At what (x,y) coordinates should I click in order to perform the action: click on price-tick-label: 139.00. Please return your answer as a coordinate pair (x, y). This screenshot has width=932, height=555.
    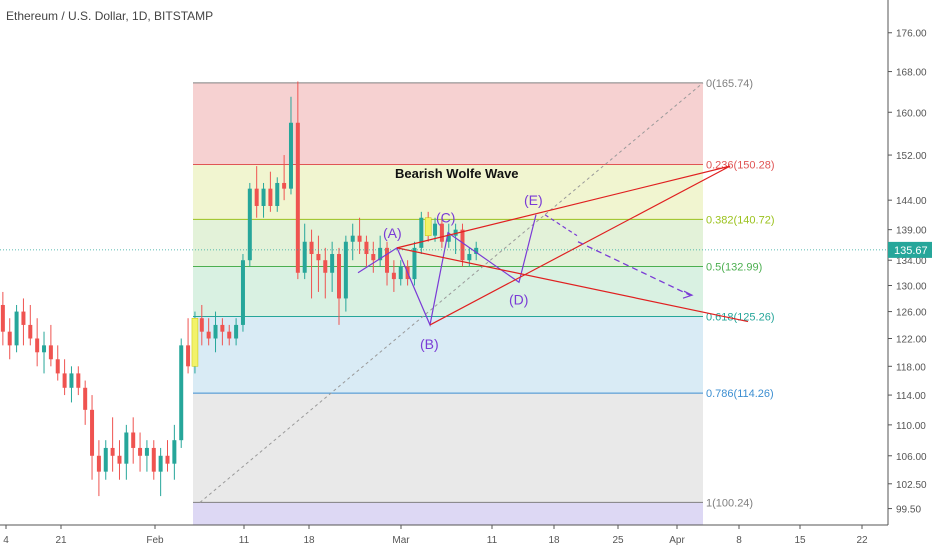
    Looking at the image, I should click on (911, 231).